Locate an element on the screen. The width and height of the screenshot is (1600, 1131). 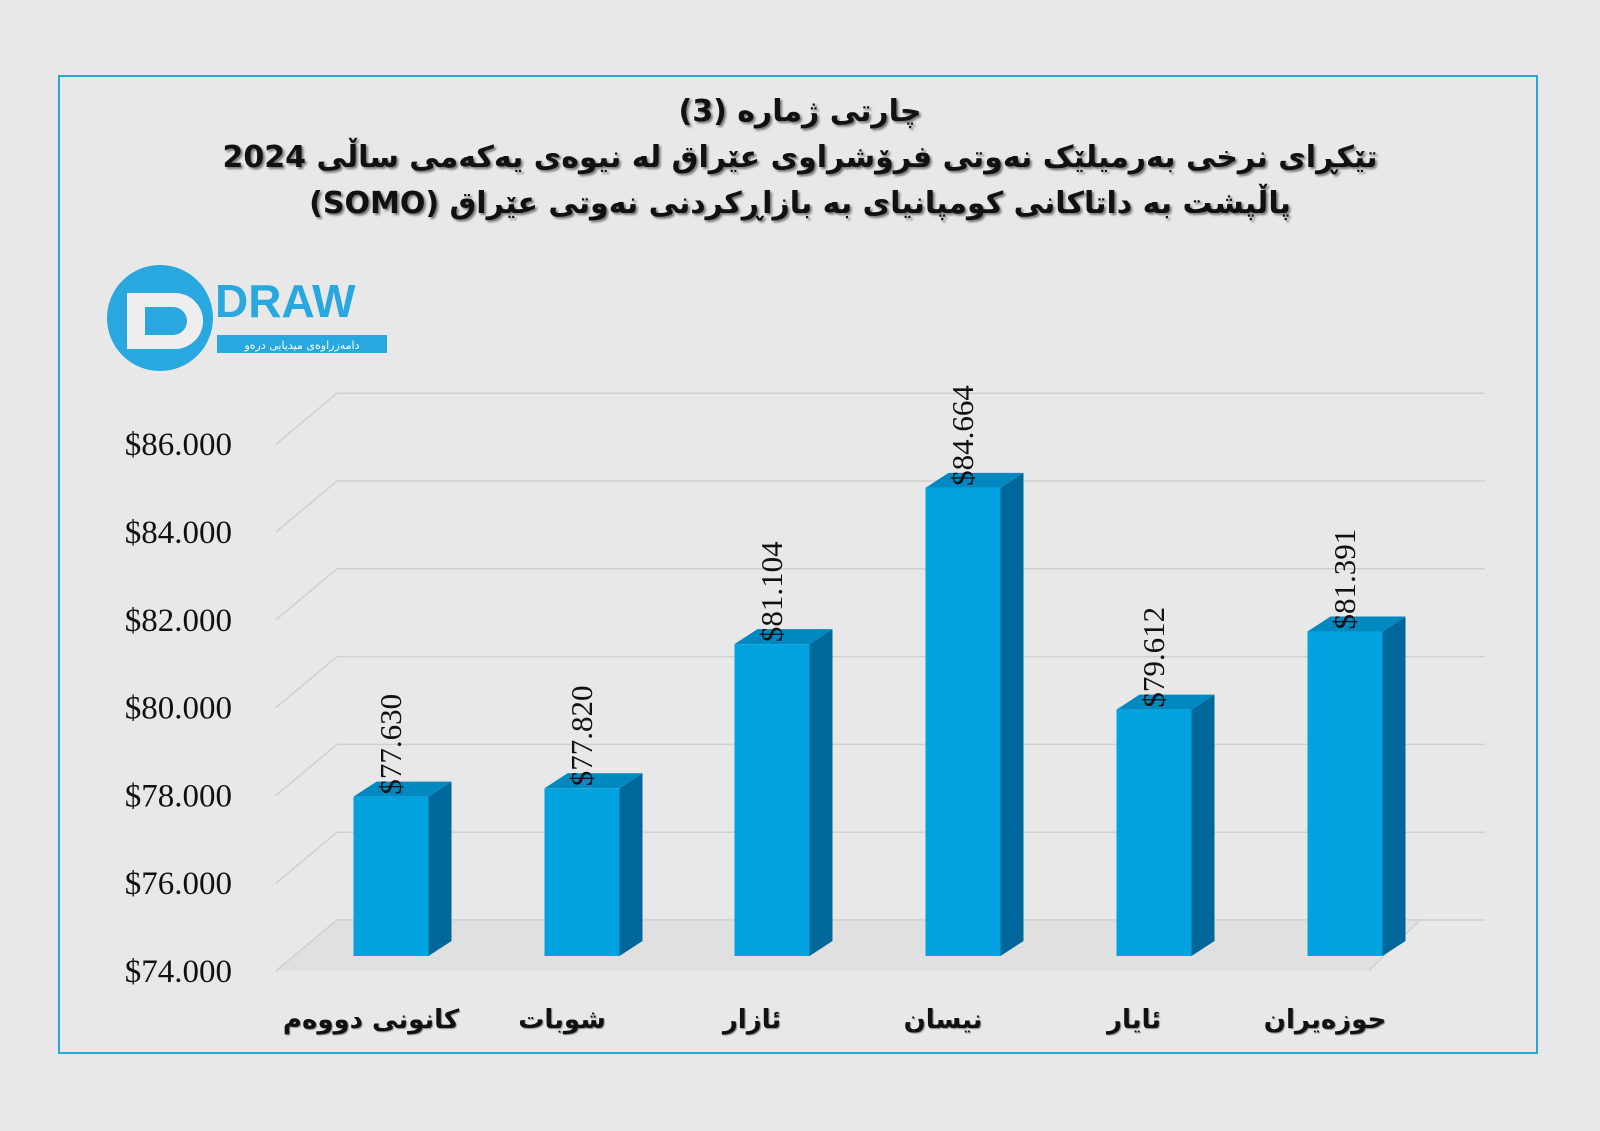
data-label: $77.630 is located at coordinates (390, 744).